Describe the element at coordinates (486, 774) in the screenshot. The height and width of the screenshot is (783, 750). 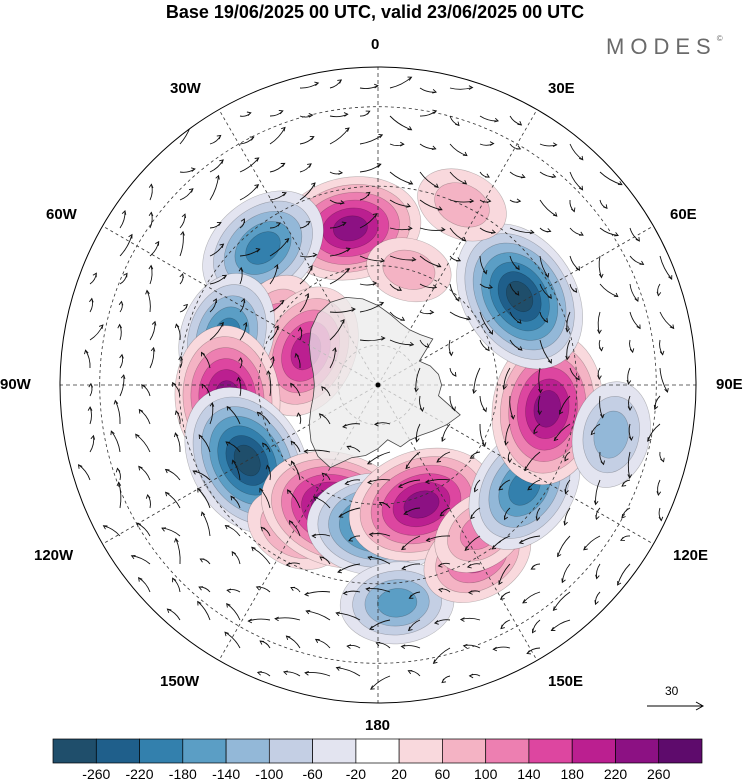
I see `colorbar-tick-label: 100` at that location.